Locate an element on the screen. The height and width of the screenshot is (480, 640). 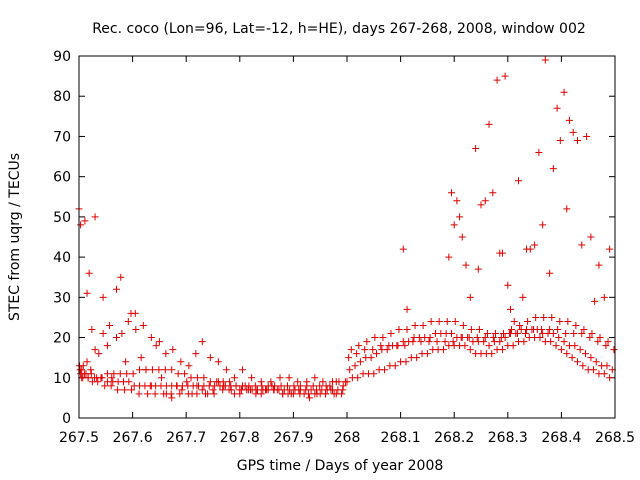
y-tick-label: 10 is located at coordinates (62, 379).